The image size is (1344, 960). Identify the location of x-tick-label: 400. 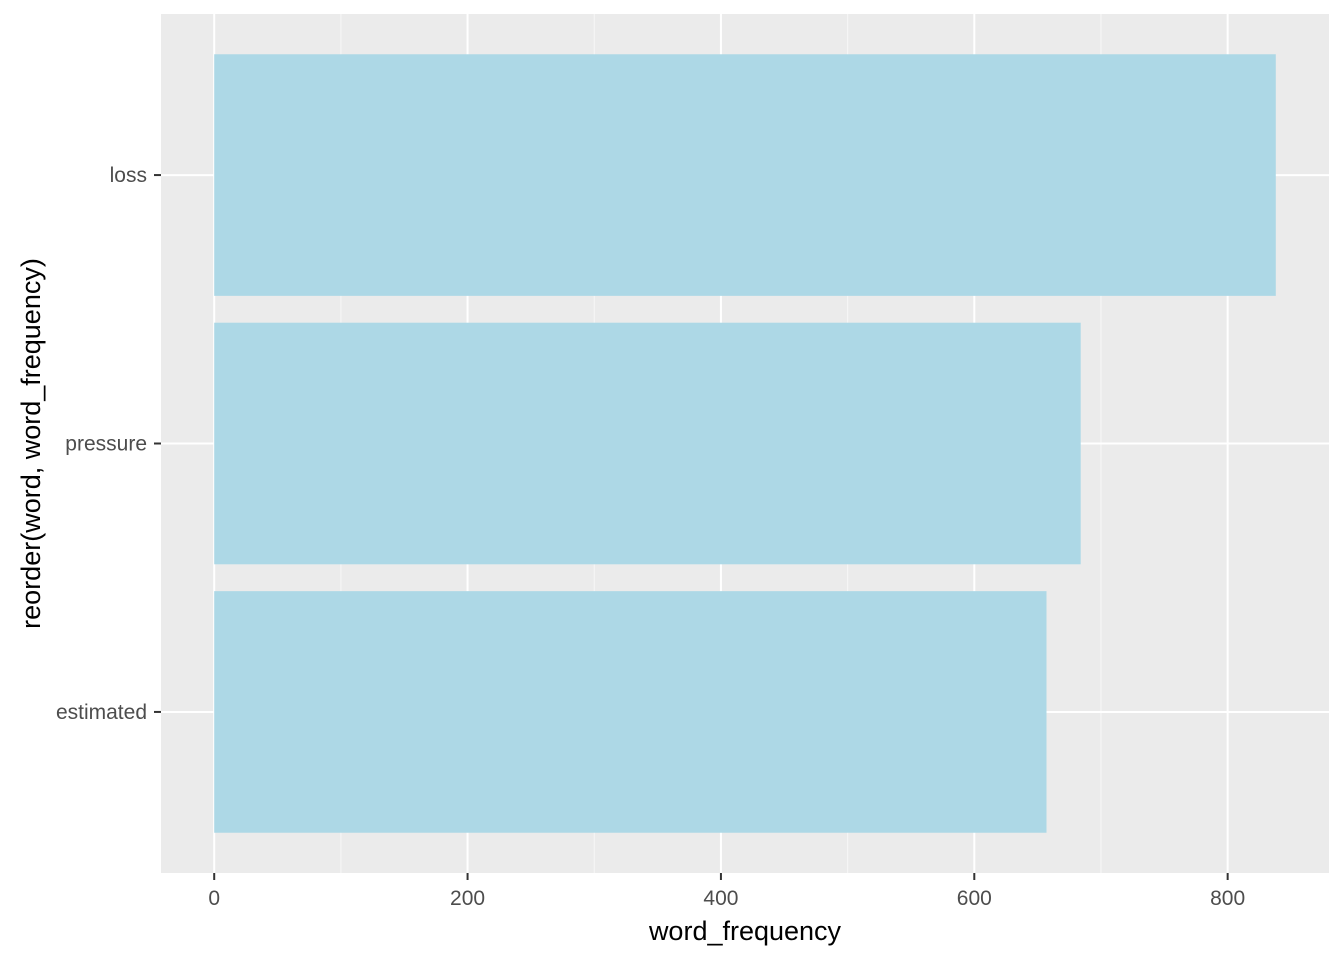
(720, 898).